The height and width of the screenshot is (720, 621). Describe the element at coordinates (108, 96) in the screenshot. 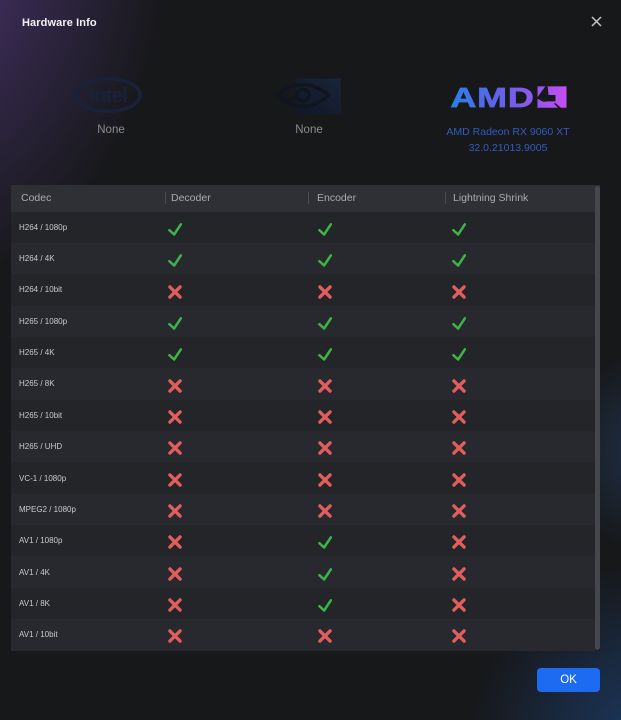

I see `svg-text: intel` at that location.